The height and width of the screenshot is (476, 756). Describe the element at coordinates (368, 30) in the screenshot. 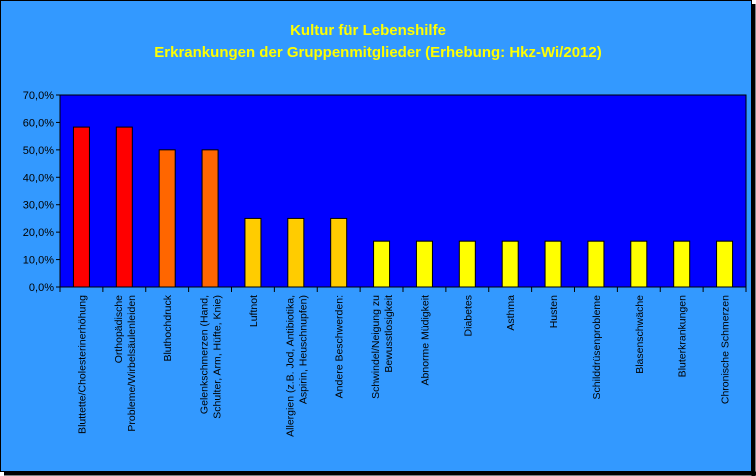

I see `chart-title: Kultur für Lebenshilfe` at that location.